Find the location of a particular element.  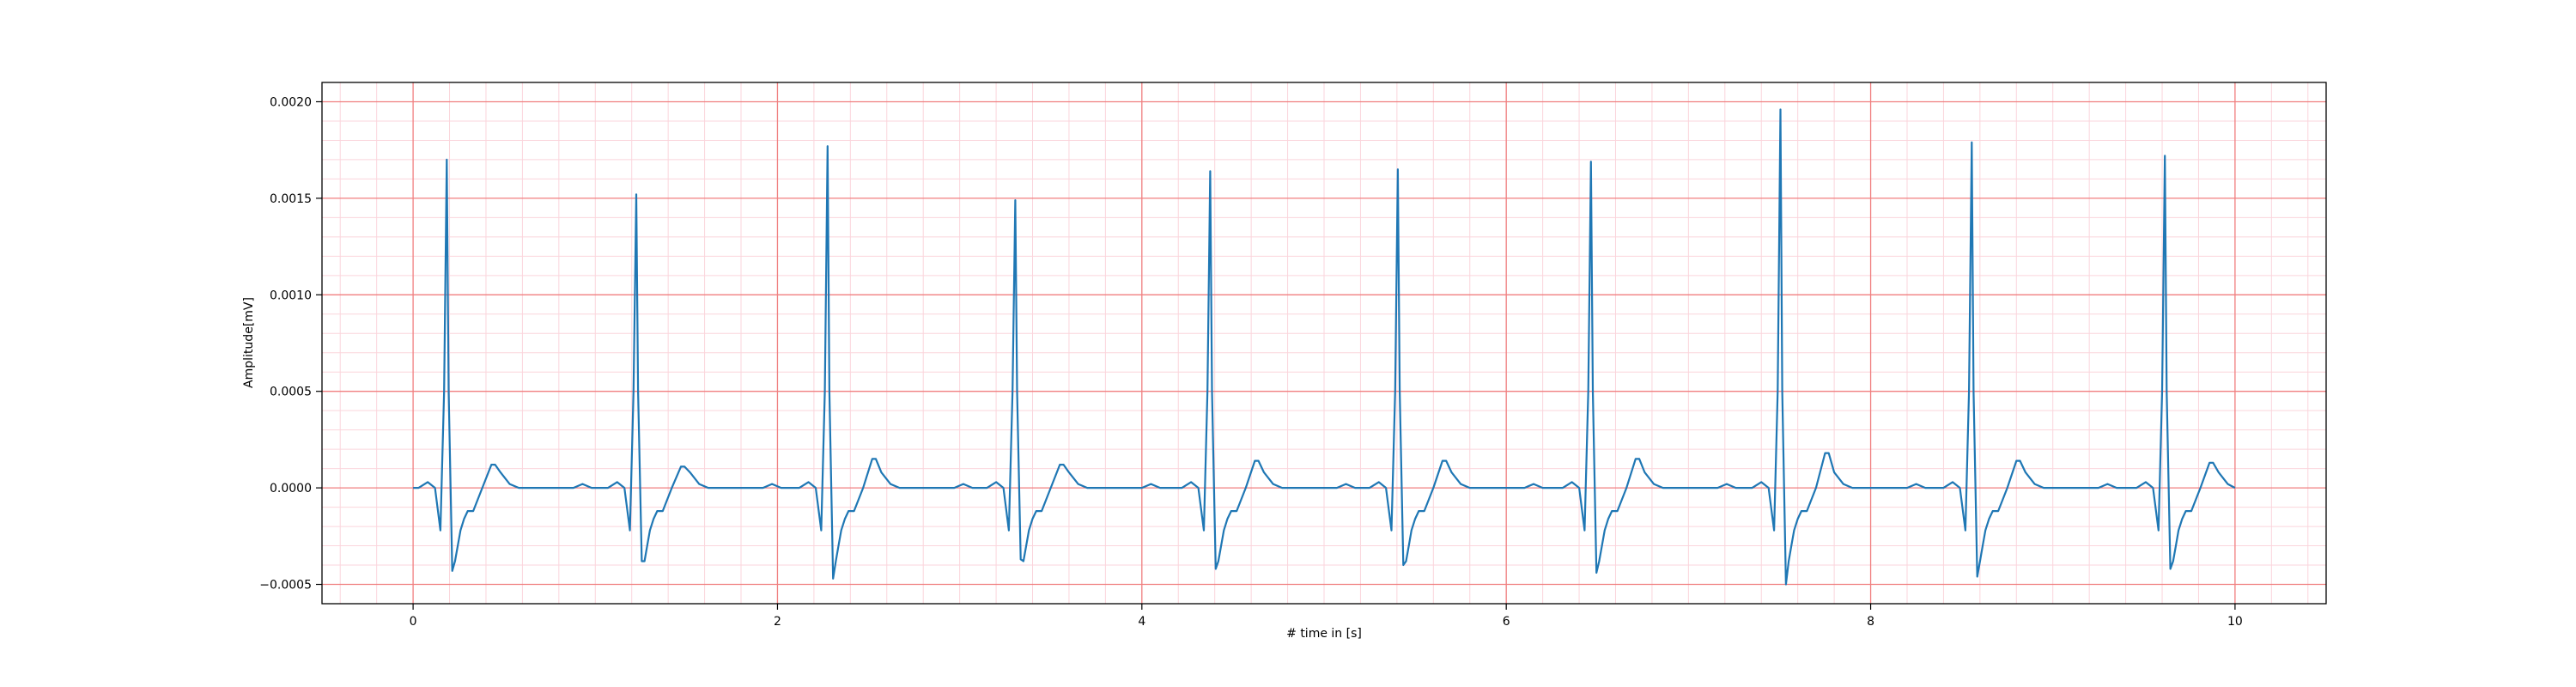

x-tick-label: 2 is located at coordinates (777, 622).